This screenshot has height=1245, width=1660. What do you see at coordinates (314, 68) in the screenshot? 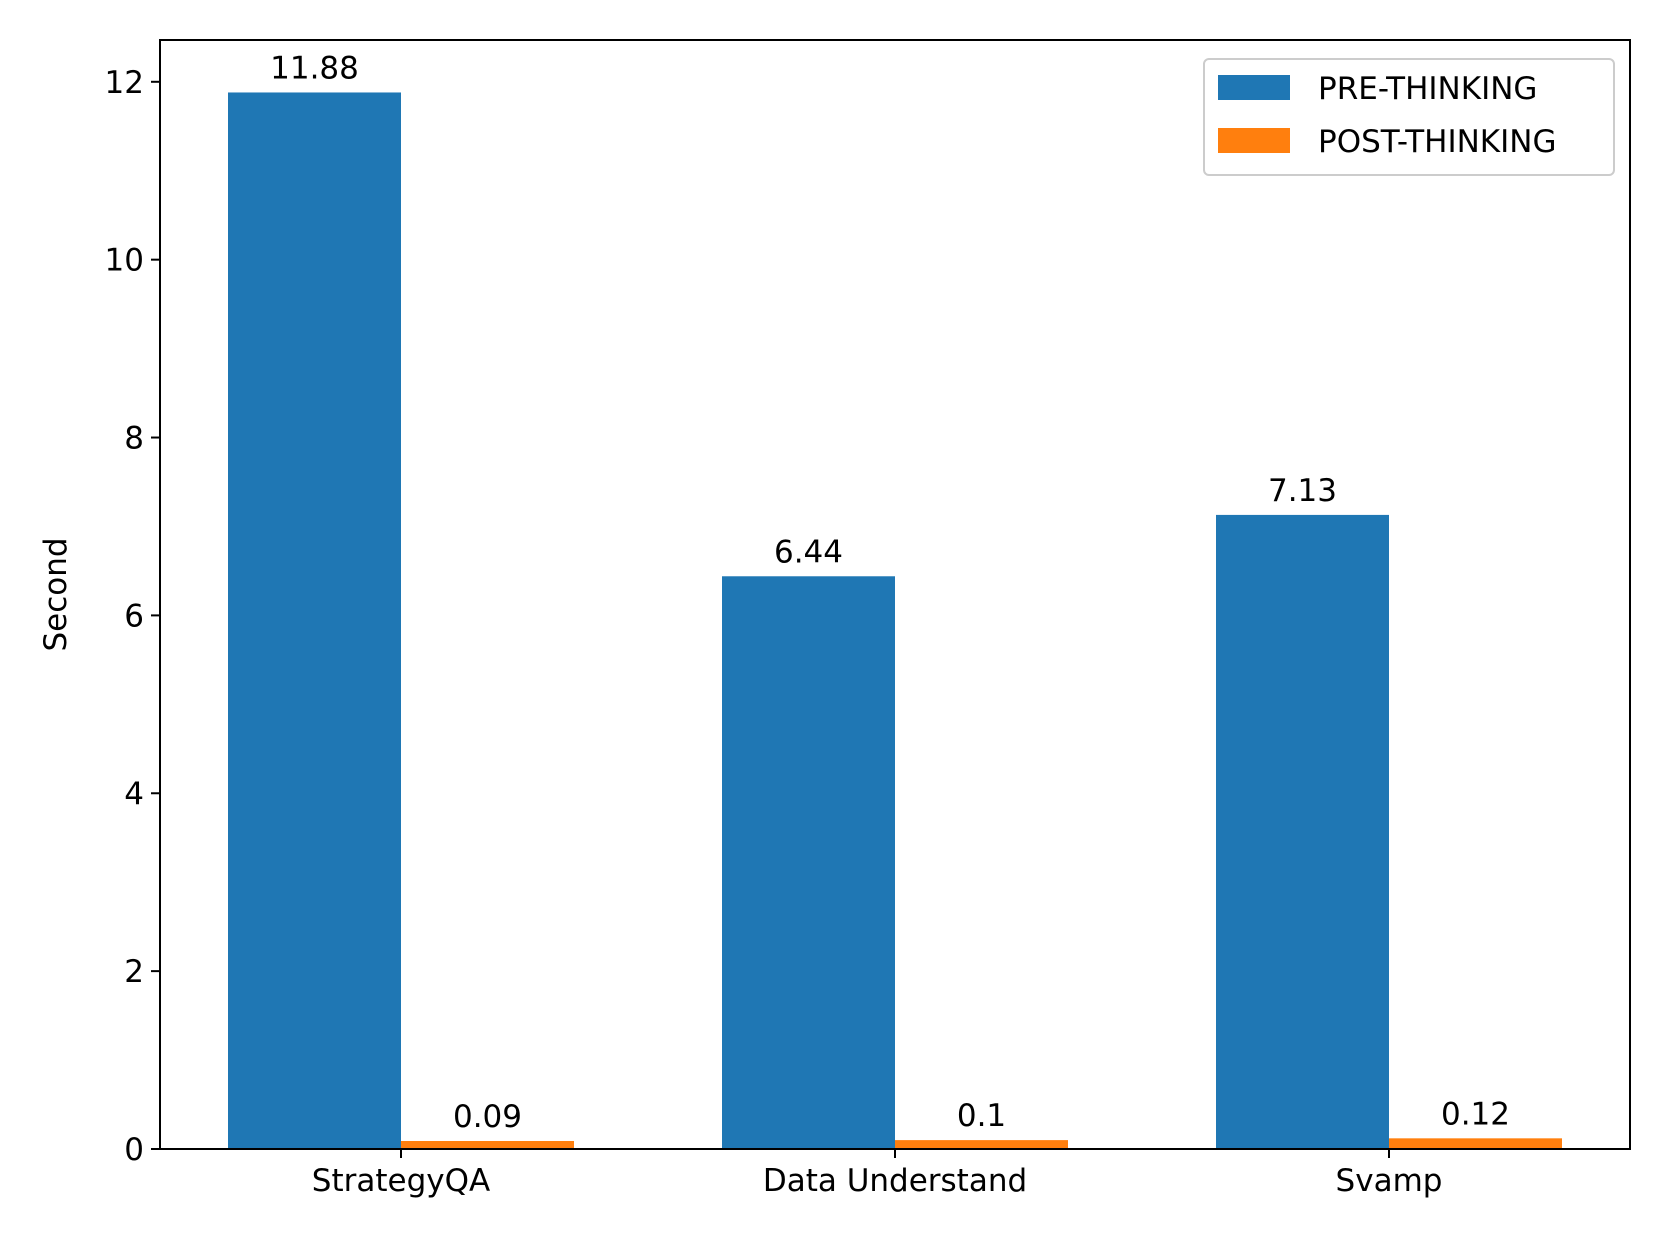
I see `data-label-pre-thinking-strategyqa: 11.88` at bounding box center [314, 68].